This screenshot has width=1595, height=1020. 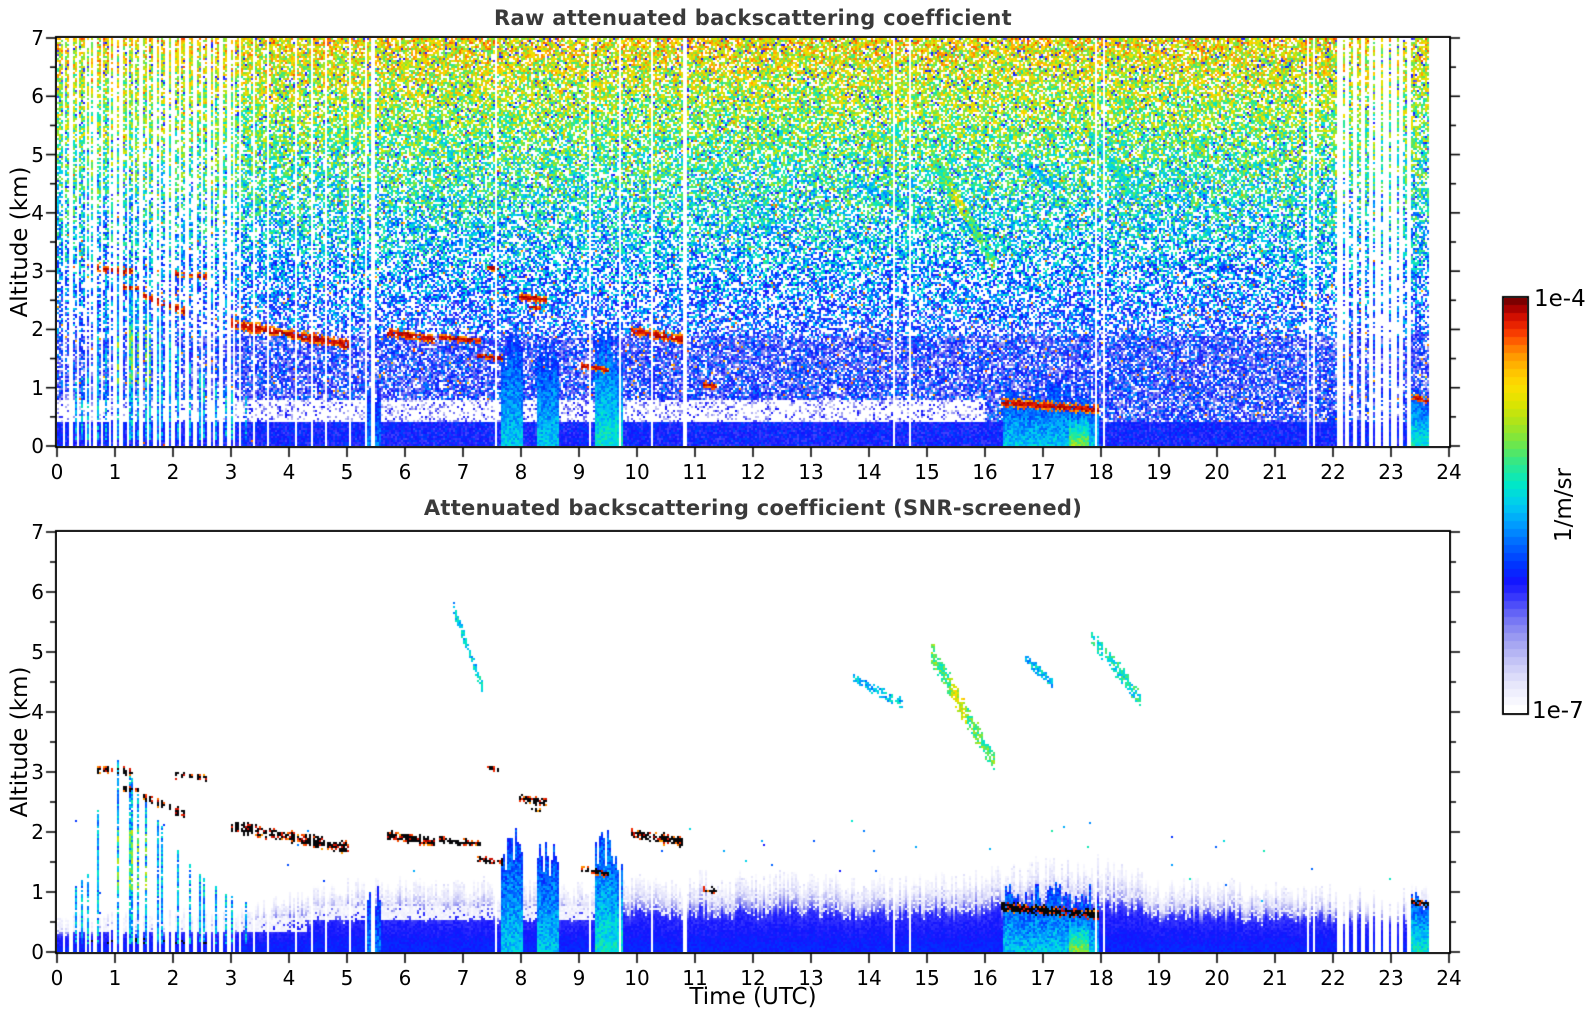 What do you see at coordinates (20, 242) in the screenshot?
I see `y-axis-label-raw: Altitude (km)` at bounding box center [20, 242].